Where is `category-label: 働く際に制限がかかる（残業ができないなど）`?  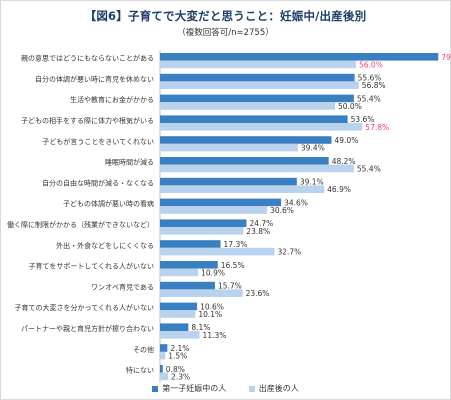 category-label: 働く際に制限がかかる（残業ができないなど） is located at coordinates (80, 224).